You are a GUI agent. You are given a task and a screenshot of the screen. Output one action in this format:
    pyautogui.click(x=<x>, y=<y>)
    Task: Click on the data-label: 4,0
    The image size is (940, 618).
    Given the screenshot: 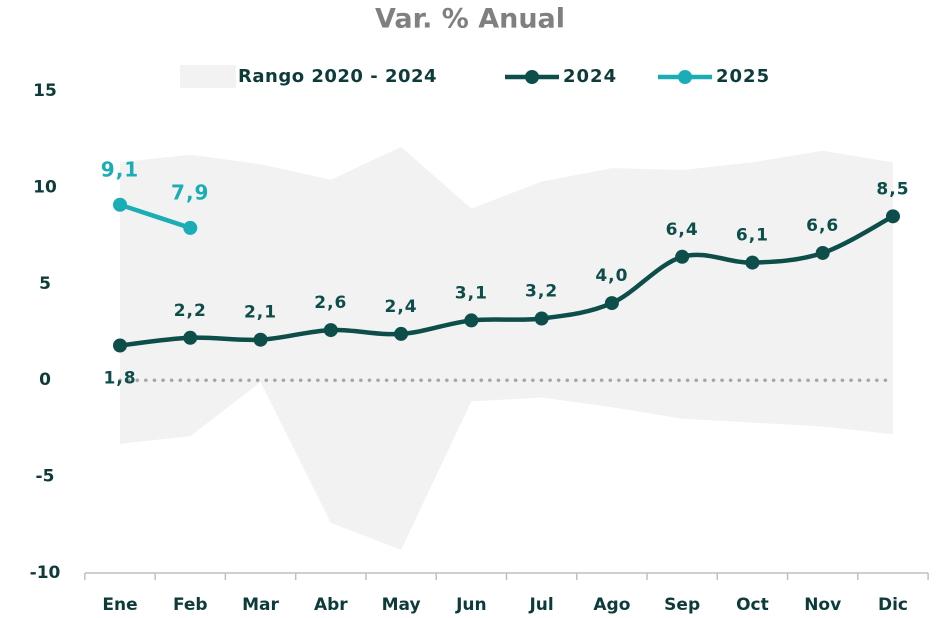 What is the action you would take?
    pyautogui.click(x=611, y=276)
    